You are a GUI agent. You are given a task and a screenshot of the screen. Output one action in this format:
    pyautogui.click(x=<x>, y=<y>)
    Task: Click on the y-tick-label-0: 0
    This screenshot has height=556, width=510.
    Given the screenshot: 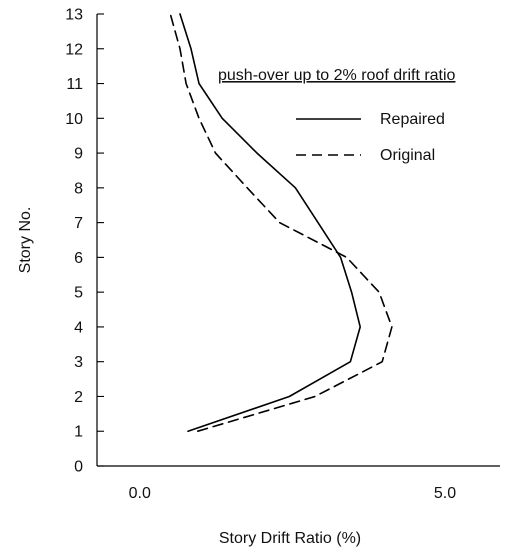 What is the action you would take?
    pyautogui.click(x=78, y=467)
    